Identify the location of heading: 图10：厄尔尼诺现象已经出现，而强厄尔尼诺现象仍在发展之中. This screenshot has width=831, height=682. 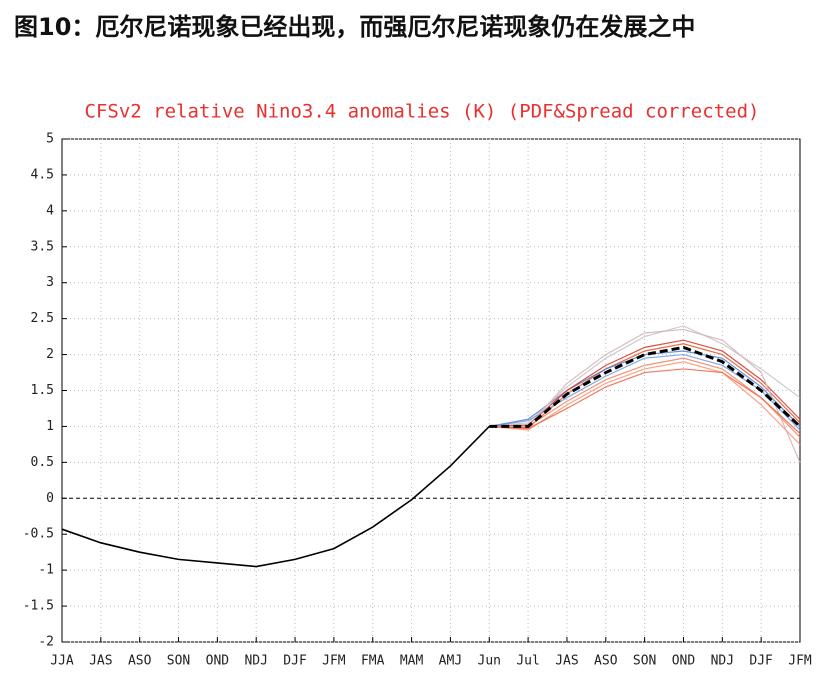
(355, 27).